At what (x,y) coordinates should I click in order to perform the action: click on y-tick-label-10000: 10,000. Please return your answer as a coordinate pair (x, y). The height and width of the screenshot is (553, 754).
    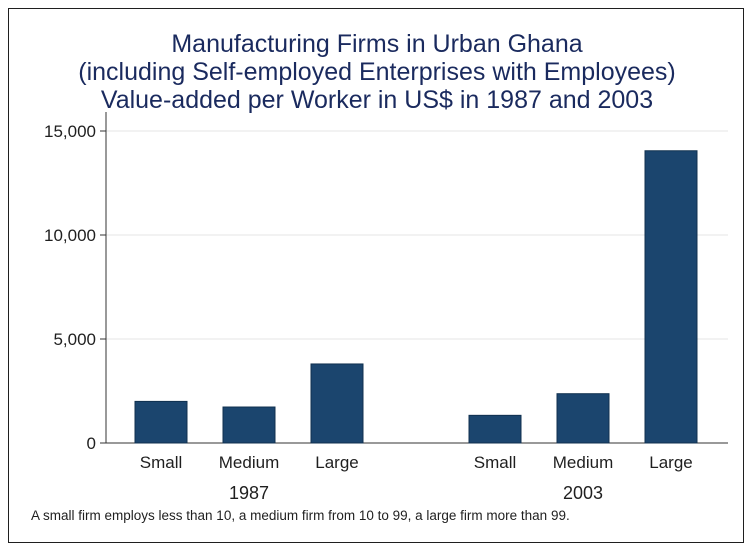
    Looking at the image, I should click on (70, 235).